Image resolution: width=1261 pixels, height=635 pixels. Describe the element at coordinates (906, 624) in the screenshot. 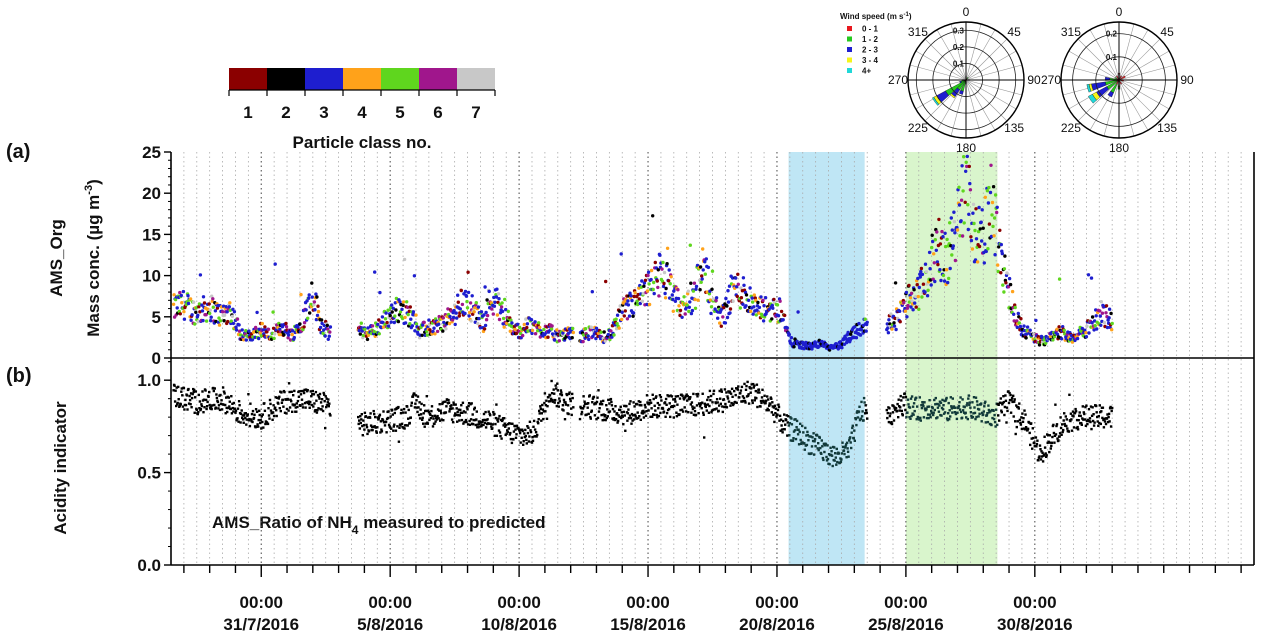

I see `x-tick-date: 25/8/2016` at that location.